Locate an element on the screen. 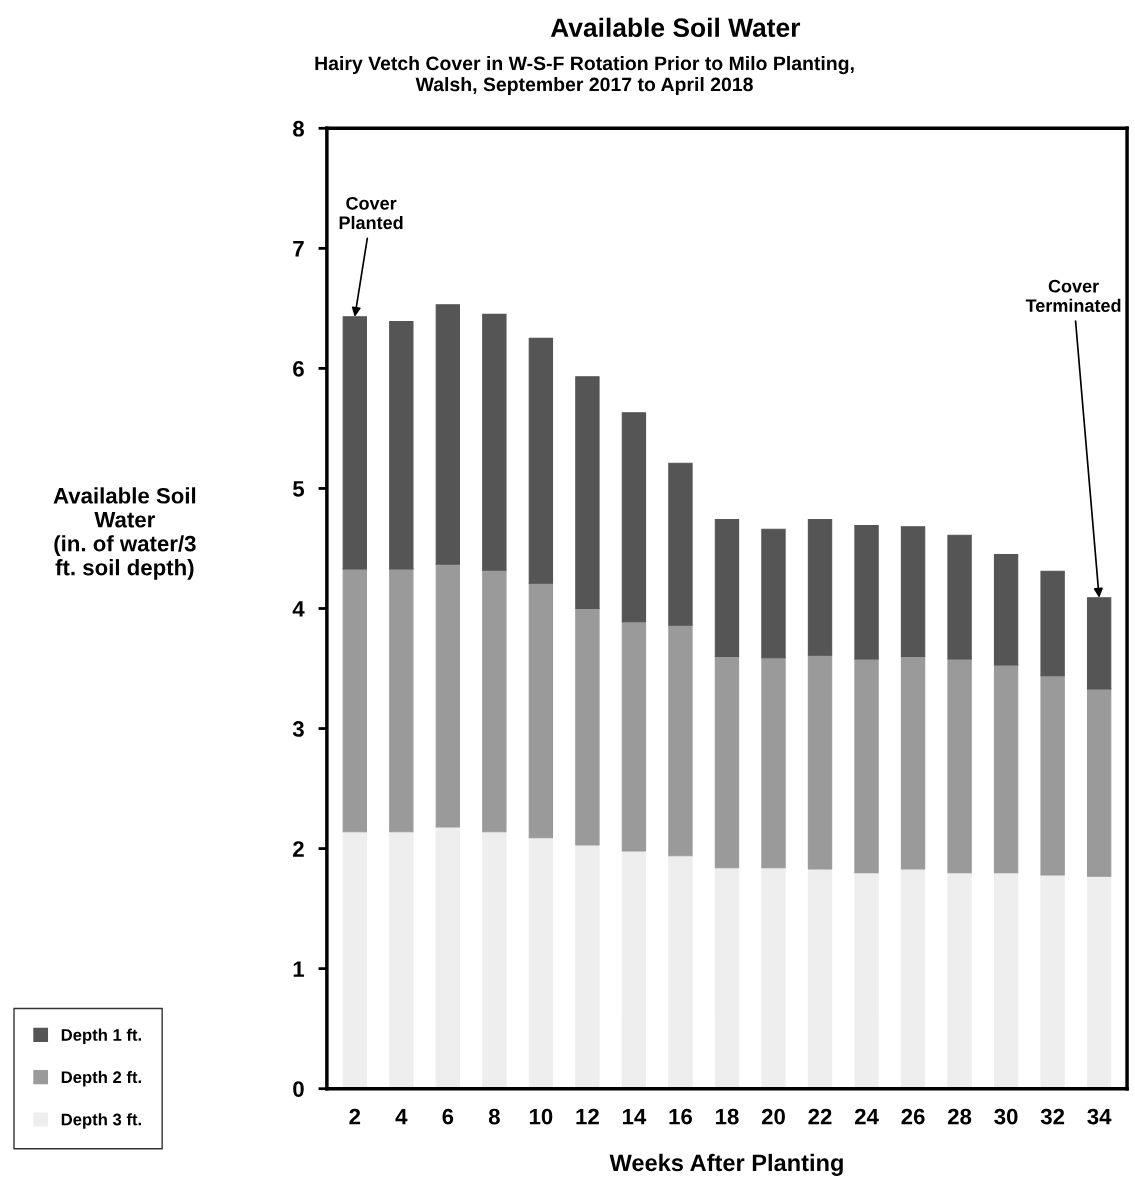  y-tick-label: 2 is located at coordinates (298, 849).